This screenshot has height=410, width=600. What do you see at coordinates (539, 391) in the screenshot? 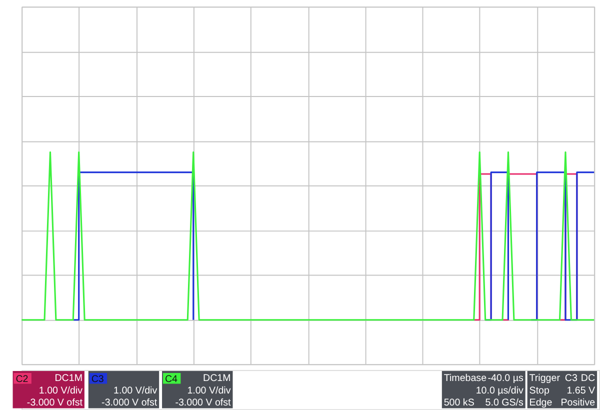
I see `text: Stop` at bounding box center [539, 391].